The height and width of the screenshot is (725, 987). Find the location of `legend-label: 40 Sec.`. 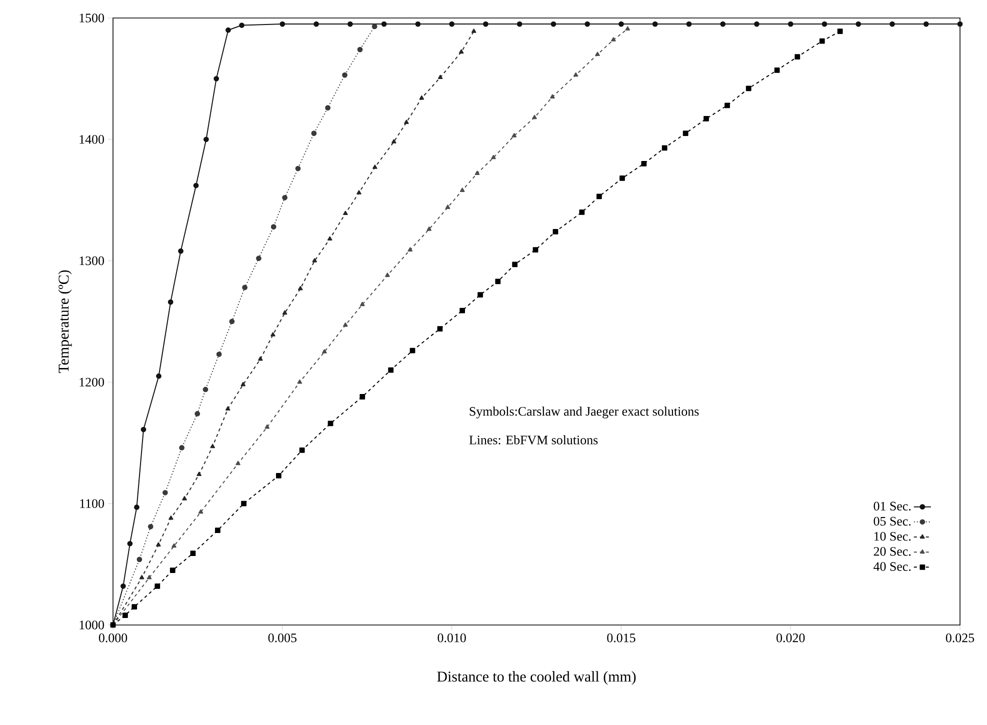

legend-label: 40 Sec. is located at coordinates (892, 566).